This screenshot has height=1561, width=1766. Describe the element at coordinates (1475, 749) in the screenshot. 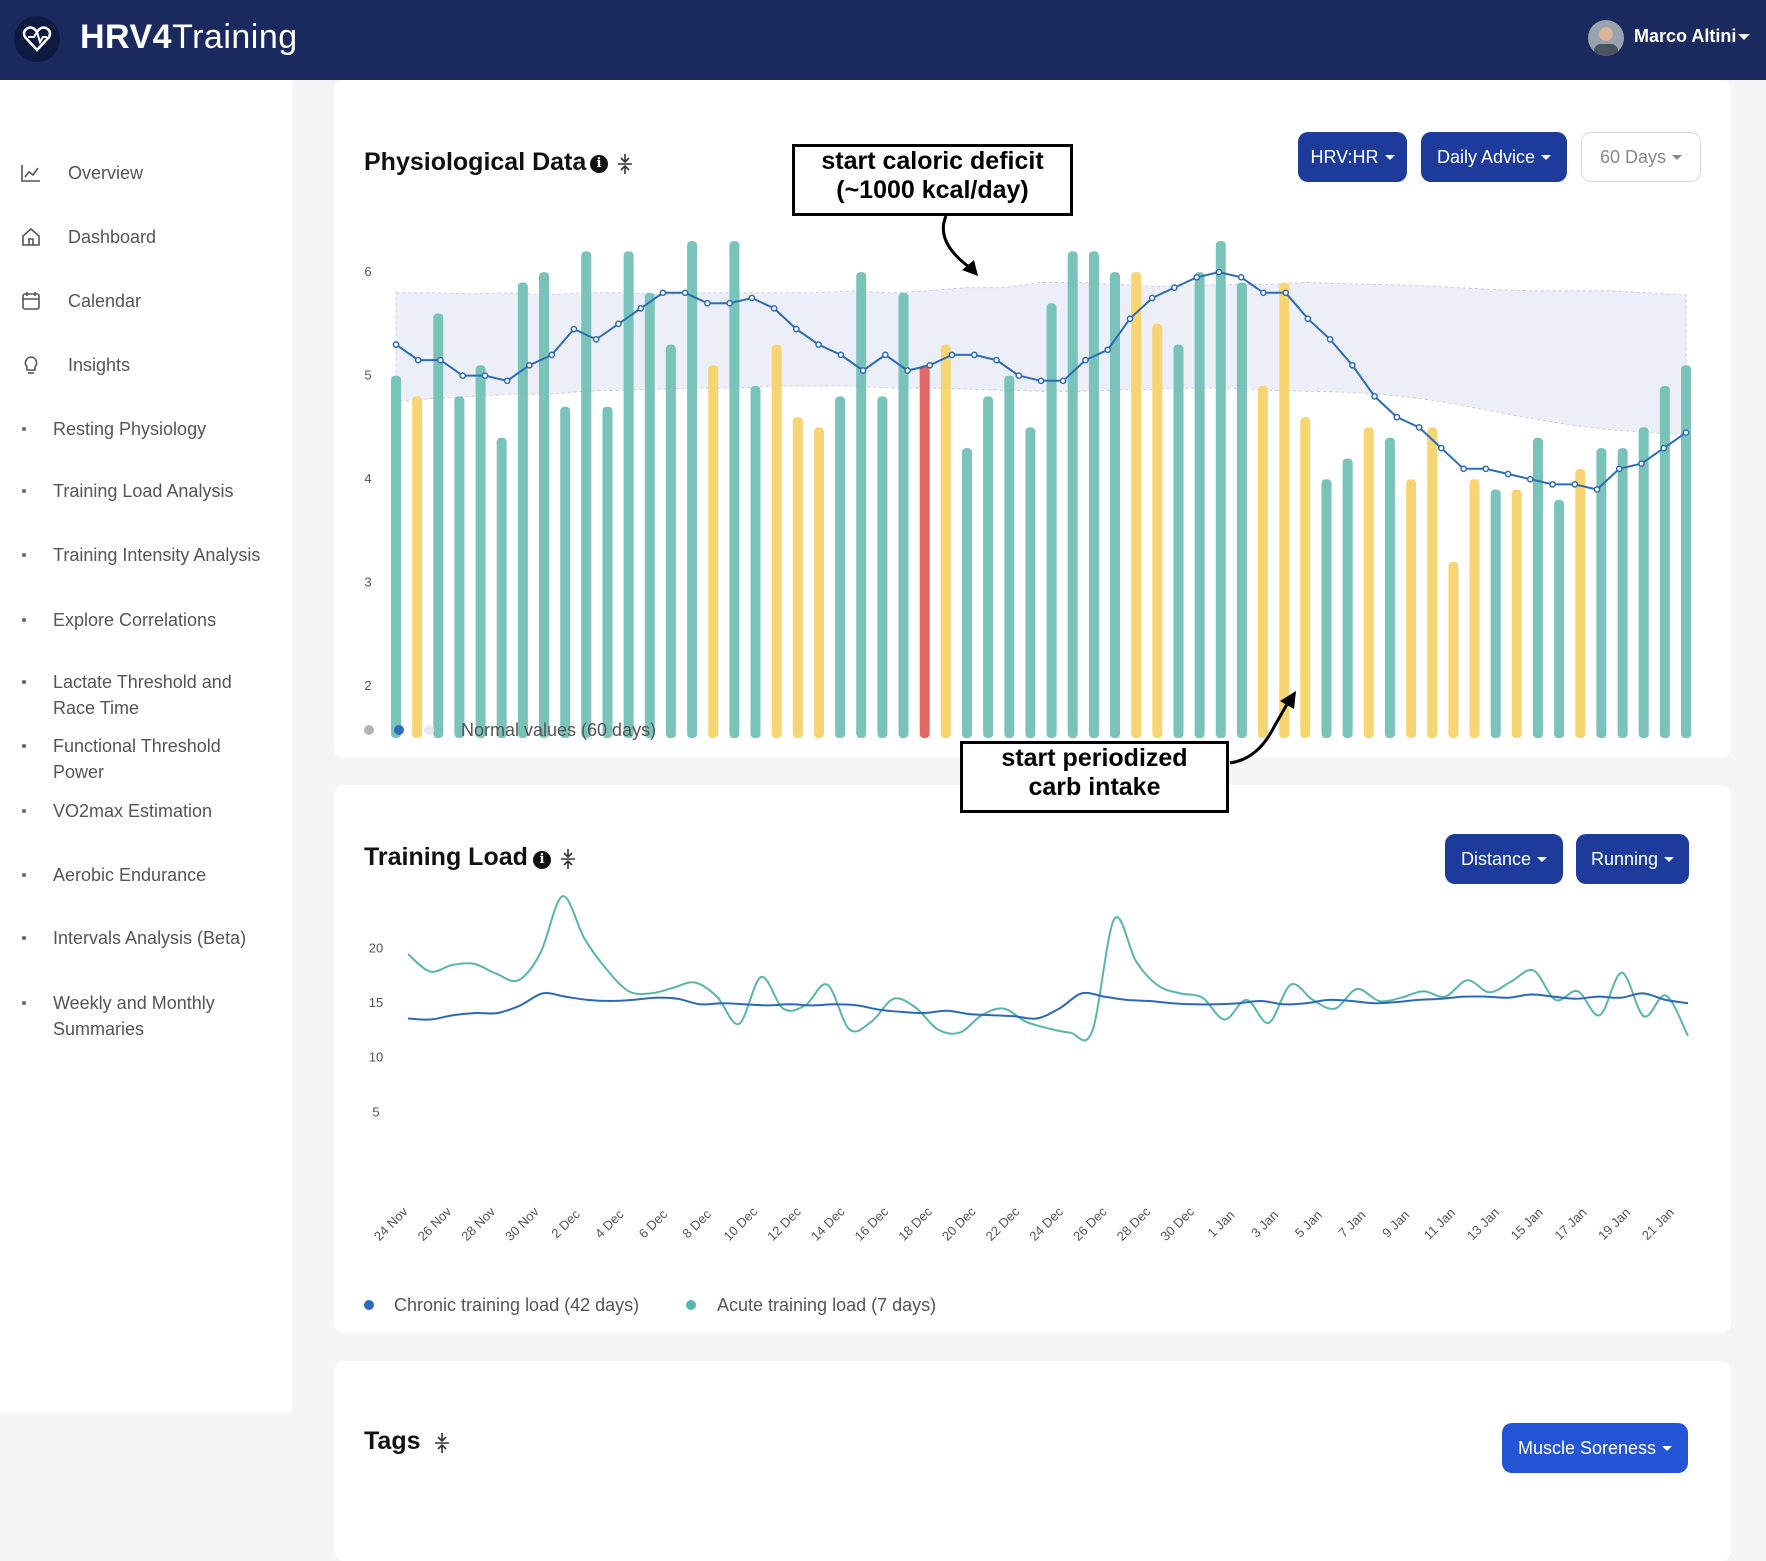

I see `x-tick-label: 13 Jan` at that location.